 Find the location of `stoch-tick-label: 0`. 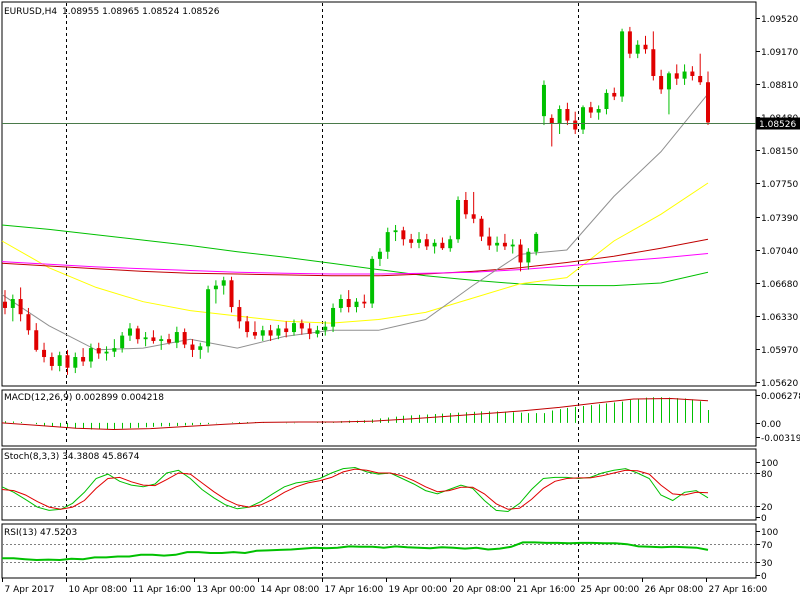

stoch-tick-label: 0 is located at coordinates (764, 519).